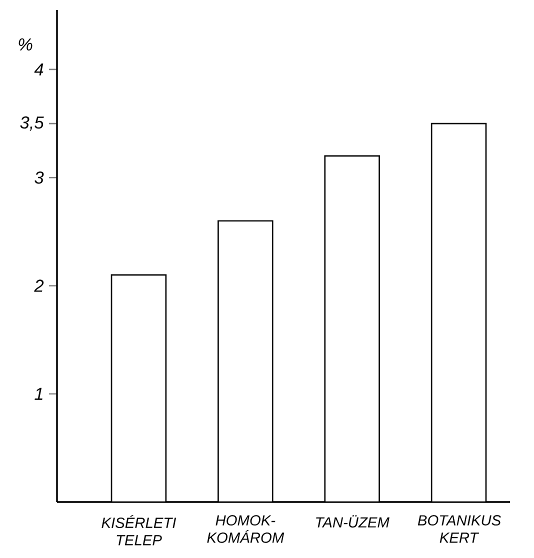 The image size is (534, 558). What do you see at coordinates (39, 286) in the screenshot?
I see `y-tick-label: 2` at bounding box center [39, 286].